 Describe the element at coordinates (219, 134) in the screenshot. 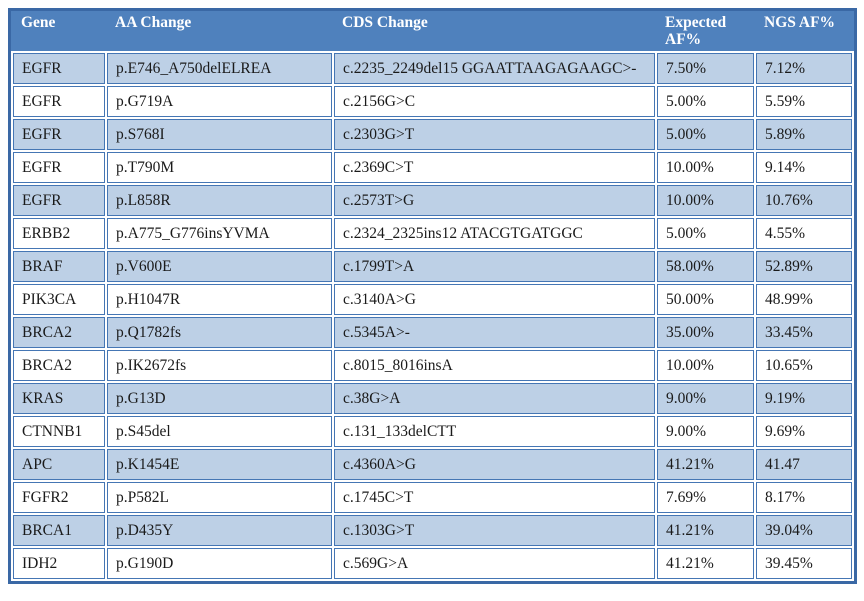

I see `cell-aa-change: p.S768I` at that location.